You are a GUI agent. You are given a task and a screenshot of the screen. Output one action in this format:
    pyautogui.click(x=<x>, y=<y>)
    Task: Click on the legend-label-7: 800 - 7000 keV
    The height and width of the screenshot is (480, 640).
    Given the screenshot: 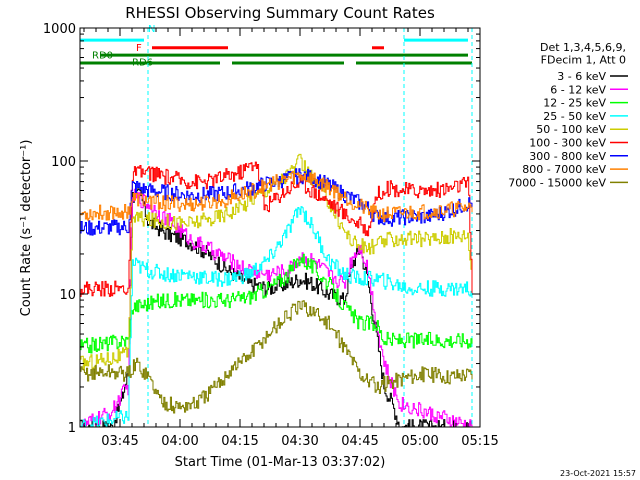 What is the action you would take?
    pyautogui.click(x=564, y=169)
    